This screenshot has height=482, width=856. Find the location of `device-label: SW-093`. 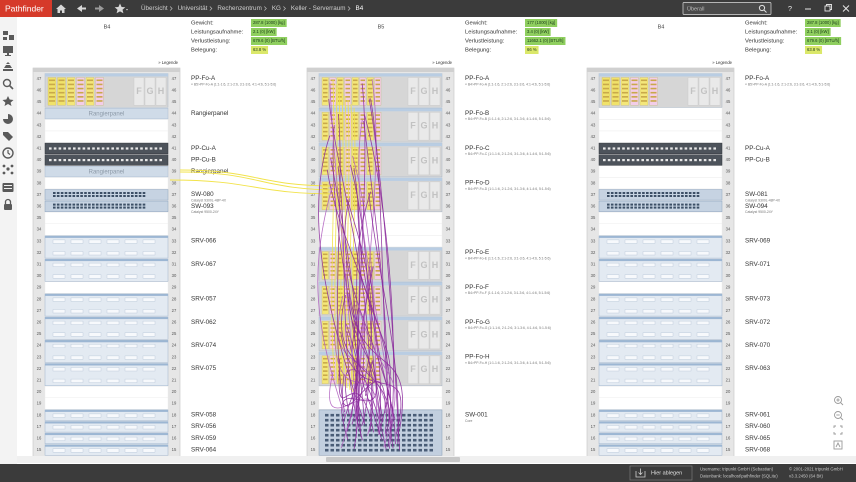

device-label: SW-093 is located at coordinates (202, 206).